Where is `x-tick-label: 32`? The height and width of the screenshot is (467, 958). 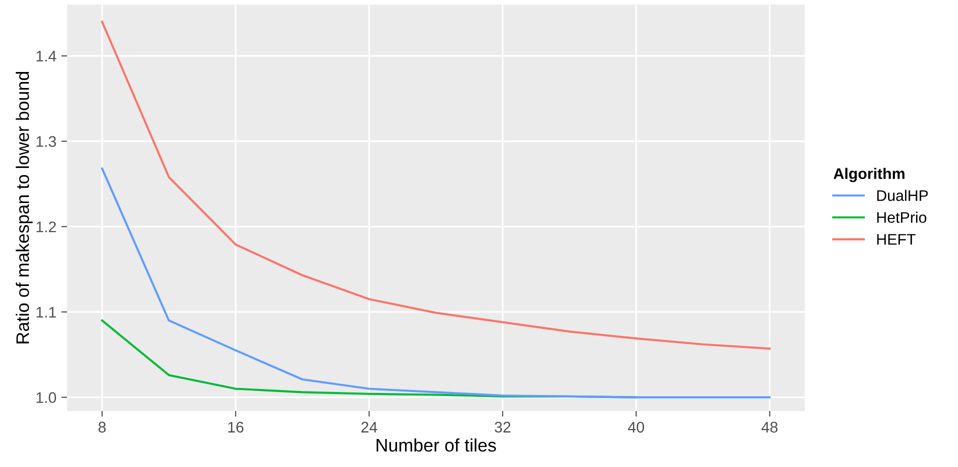 x-tick-label: 32 is located at coordinates (502, 427).